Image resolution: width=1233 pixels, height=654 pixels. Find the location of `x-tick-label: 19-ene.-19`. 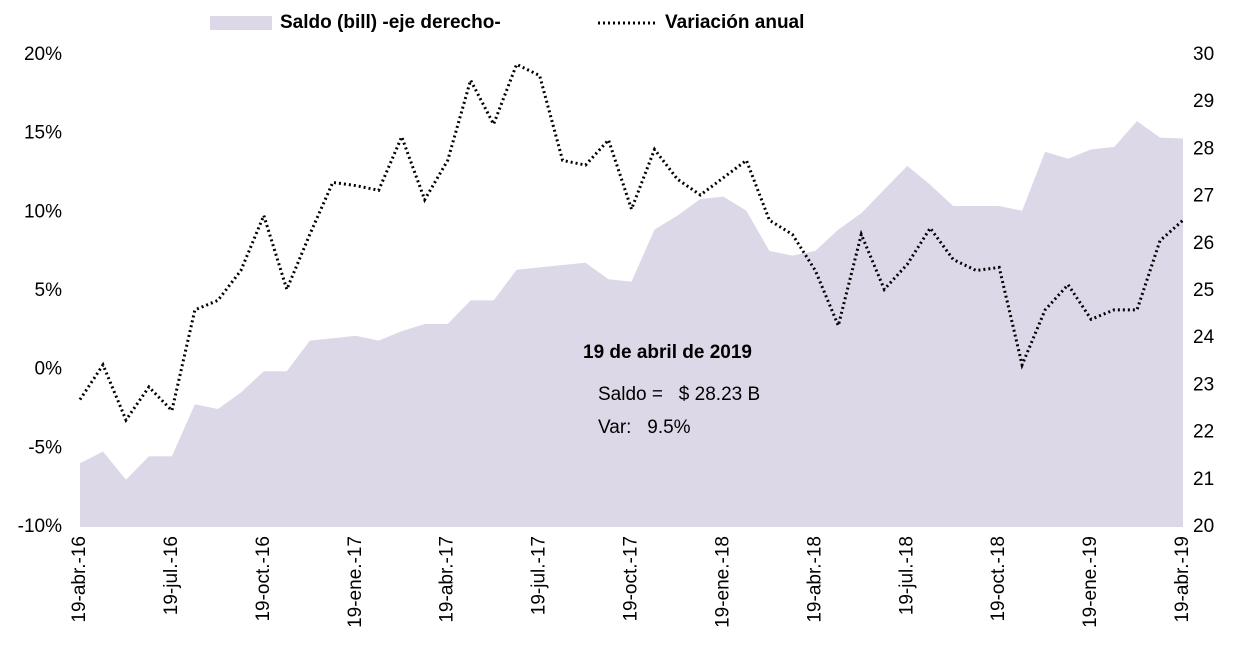

x-tick-label: 19-ene.-19 is located at coordinates (1090, 582).